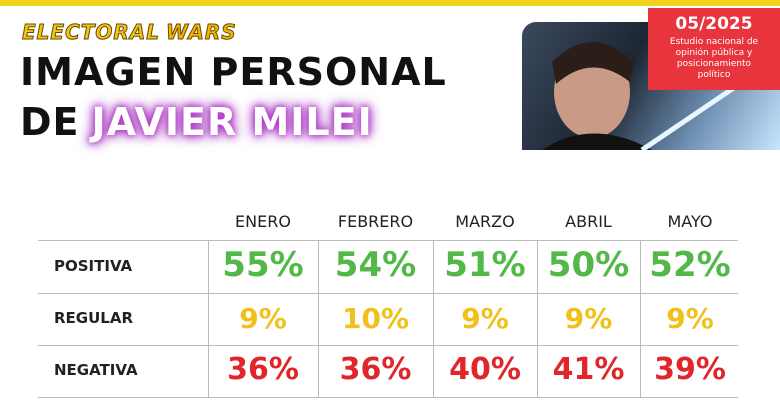 This screenshot has width=780, height=407. Describe the element at coordinates (593, 63) in the screenshot. I see `hair` at that location.